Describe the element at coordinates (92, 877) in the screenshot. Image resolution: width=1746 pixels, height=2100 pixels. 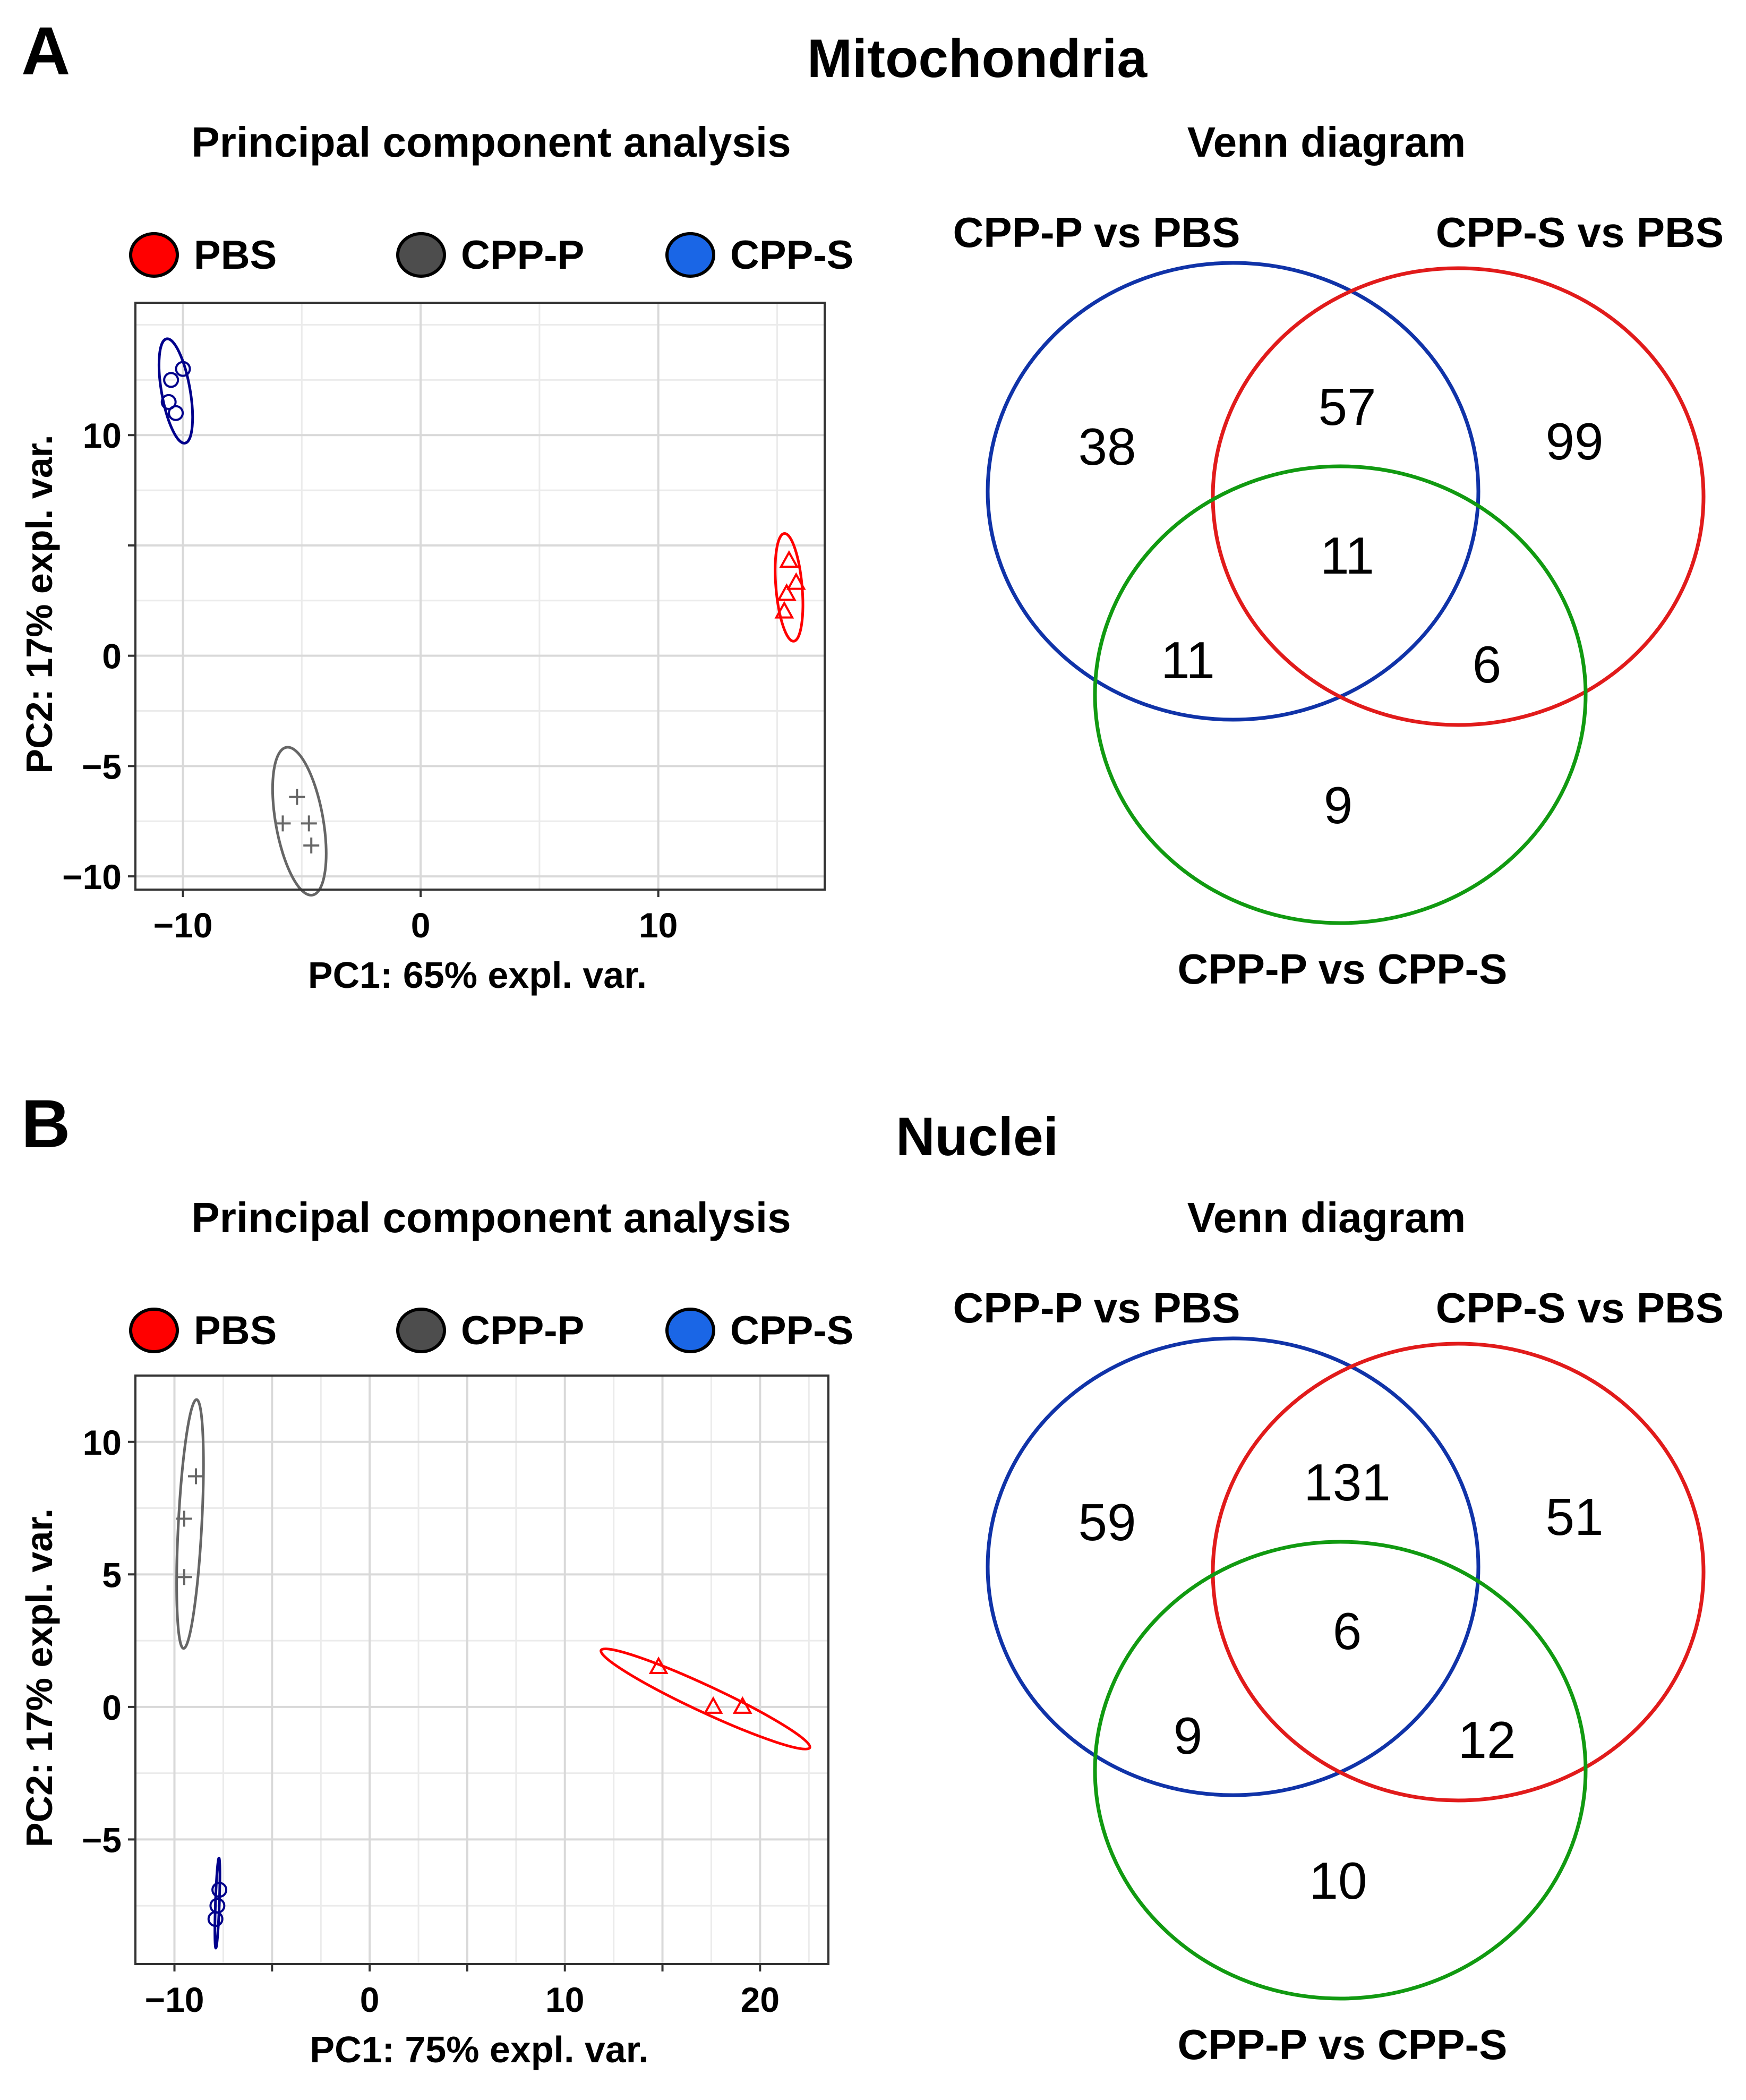
I see `y-tick-label: −10` at that location.